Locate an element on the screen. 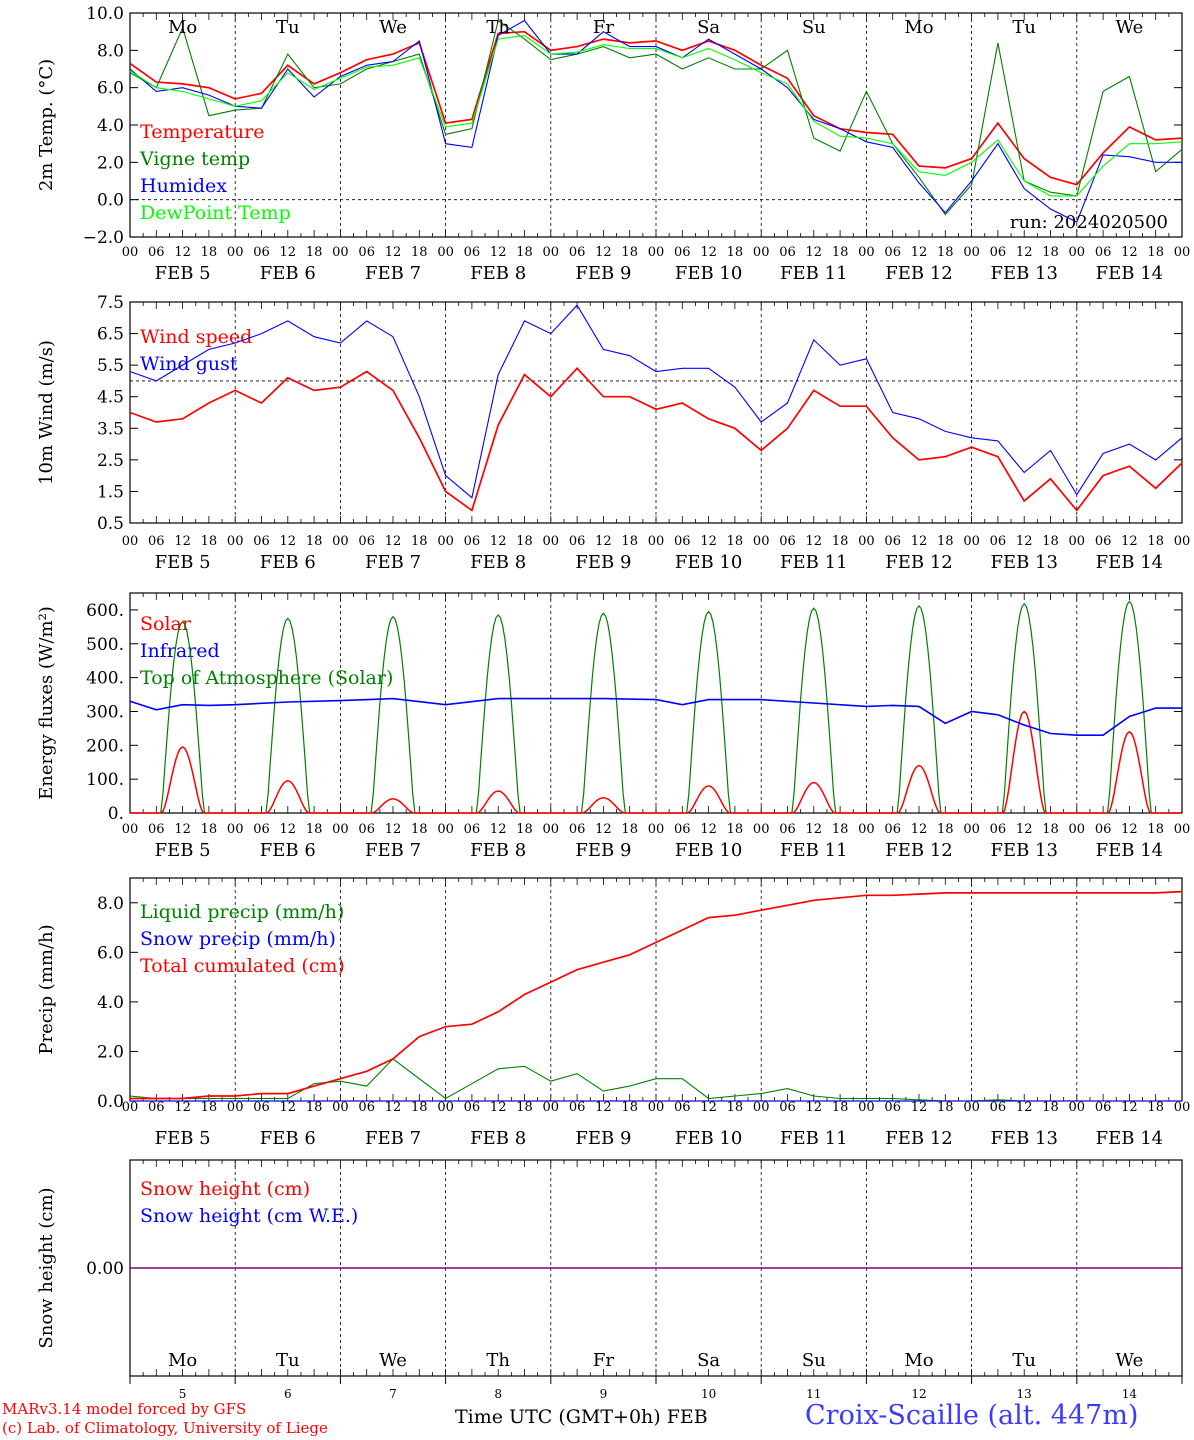 This screenshot has width=1194, height=1440. series-line is located at coordinates (656, 108).